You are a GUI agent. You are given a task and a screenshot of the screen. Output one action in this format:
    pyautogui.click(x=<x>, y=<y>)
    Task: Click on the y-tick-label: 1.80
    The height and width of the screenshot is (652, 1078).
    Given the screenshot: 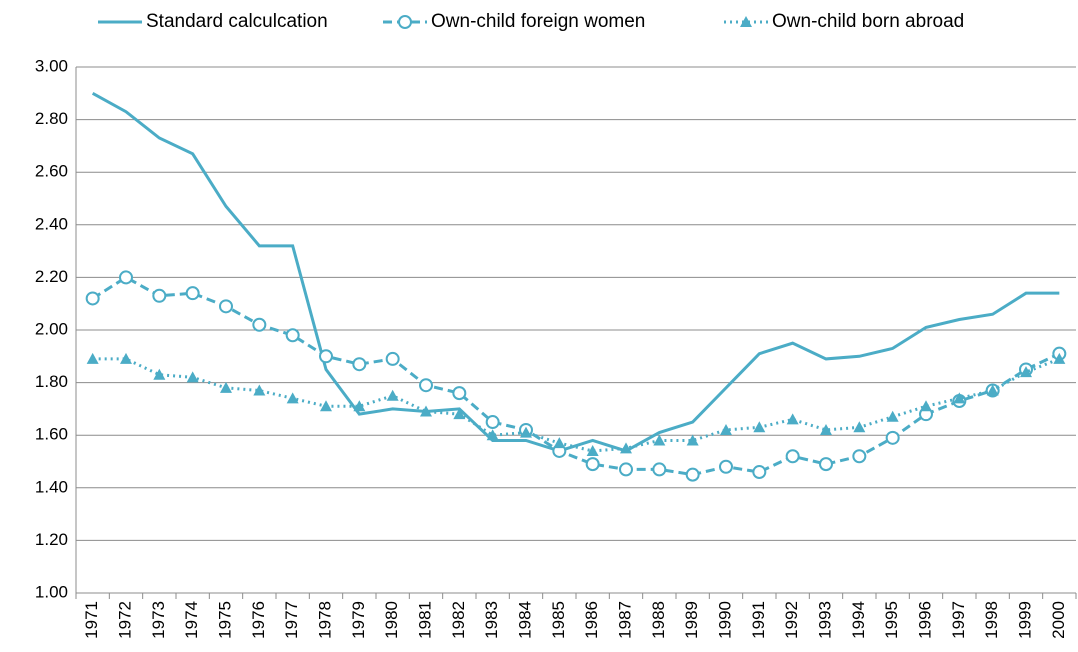 What is the action you would take?
    pyautogui.click(x=51, y=381)
    